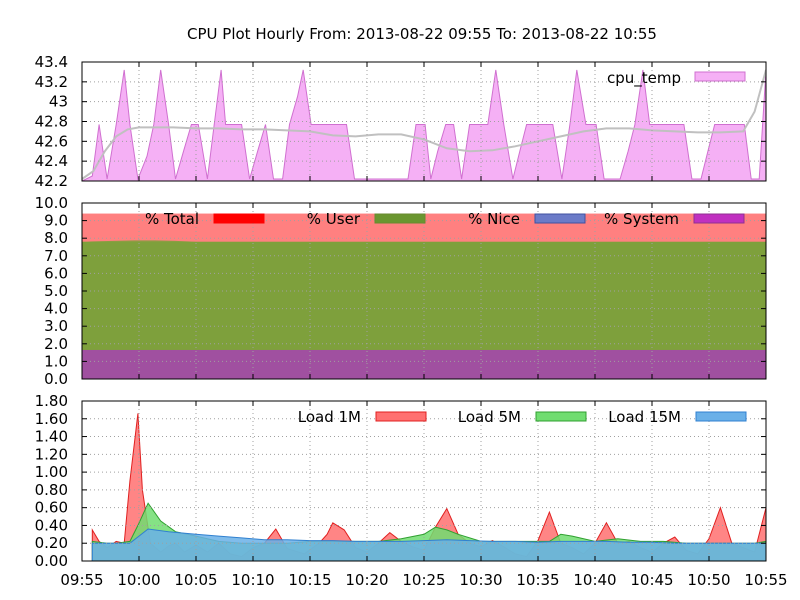  What do you see at coordinates (401, 416) in the screenshot?
I see `legend-swatch-load-1m` at bounding box center [401, 416].